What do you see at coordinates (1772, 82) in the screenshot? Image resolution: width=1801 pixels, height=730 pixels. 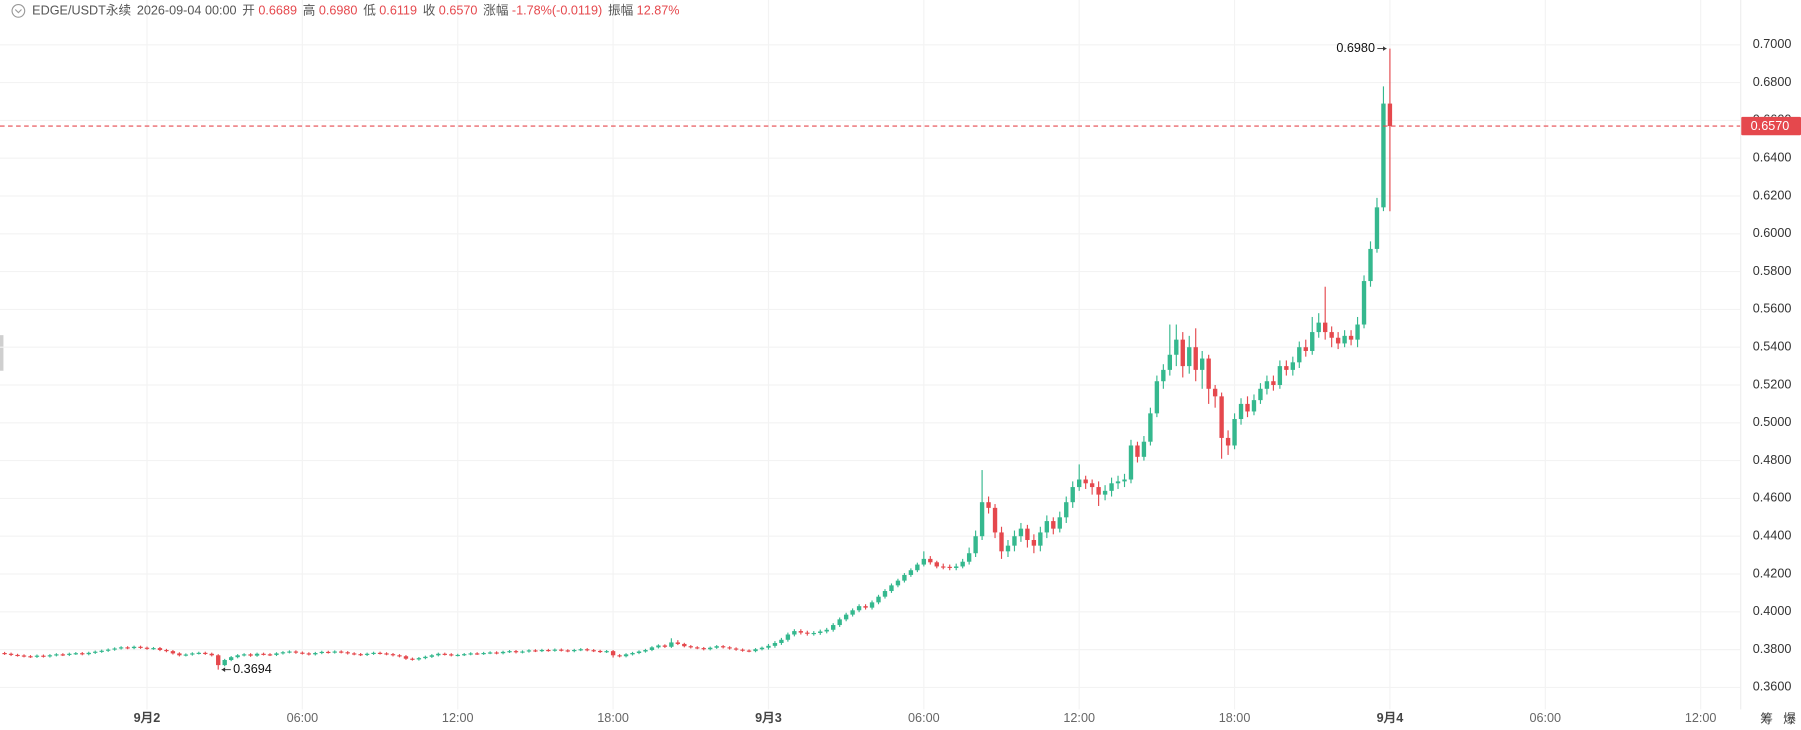 I see `y-tick-label: 0.6800` at bounding box center [1772, 82].